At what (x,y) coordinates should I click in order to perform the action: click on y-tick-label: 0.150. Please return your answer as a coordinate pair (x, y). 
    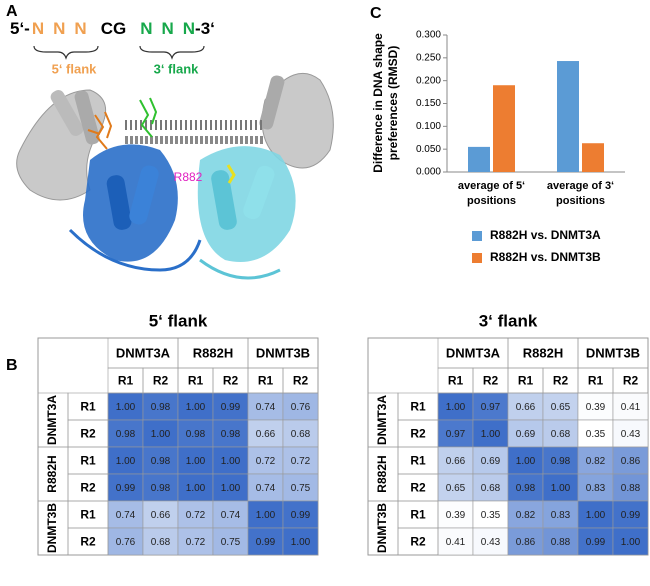
    Looking at the image, I should click on (428, 103).